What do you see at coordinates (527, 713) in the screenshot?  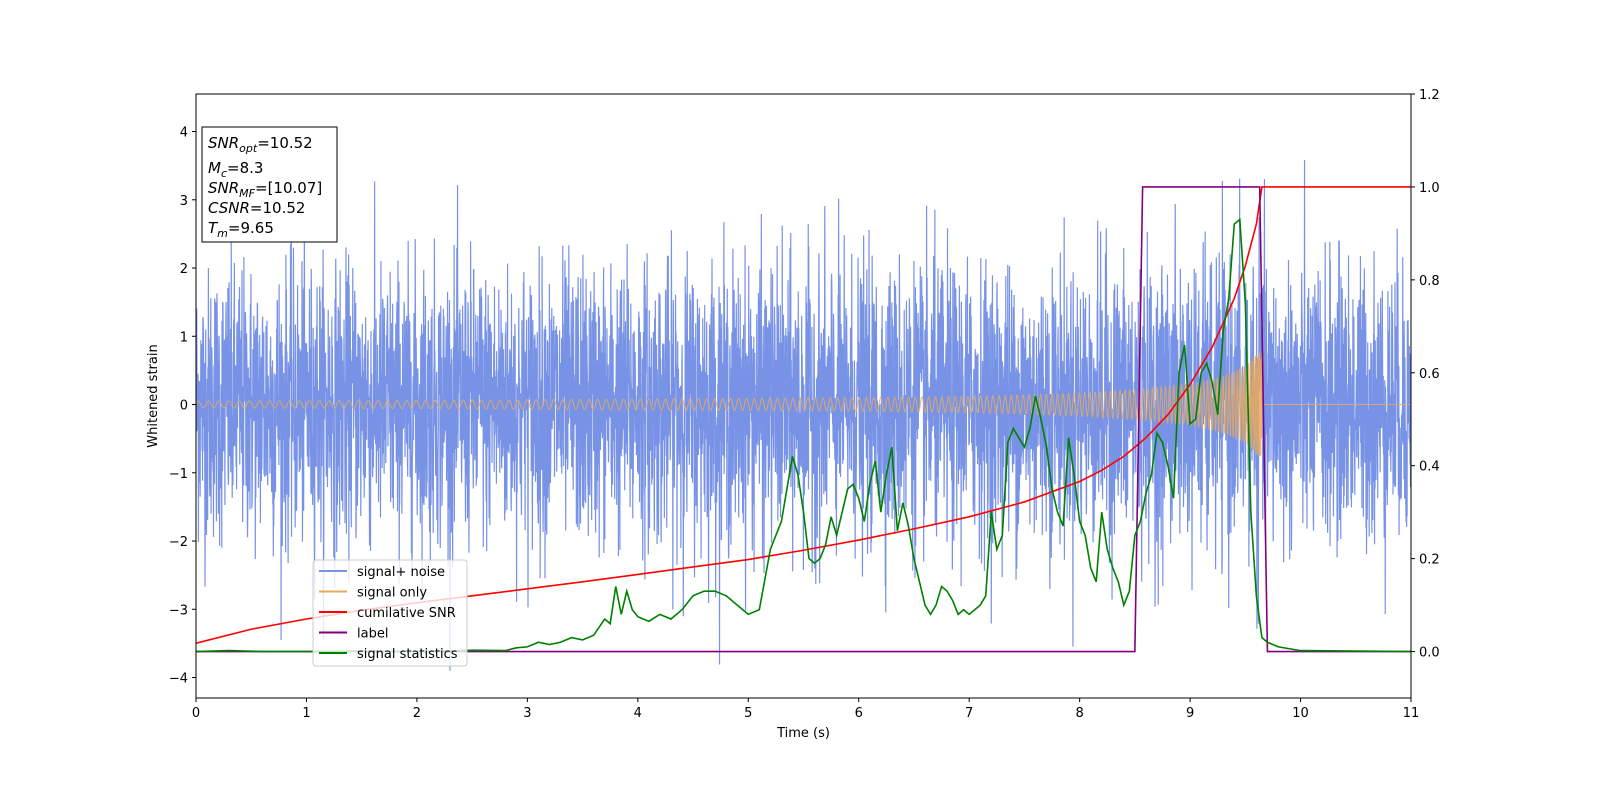 I see `x-tick-label: 3` at bounding box center [527, 713].